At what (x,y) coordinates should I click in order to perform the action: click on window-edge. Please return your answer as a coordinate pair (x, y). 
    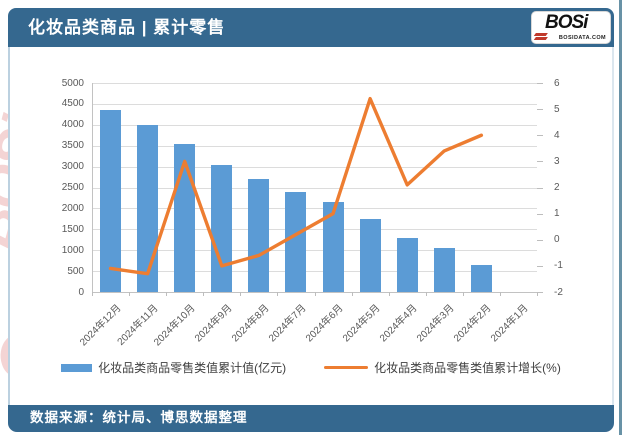
    Looking at the image, I should click on (620, 217).